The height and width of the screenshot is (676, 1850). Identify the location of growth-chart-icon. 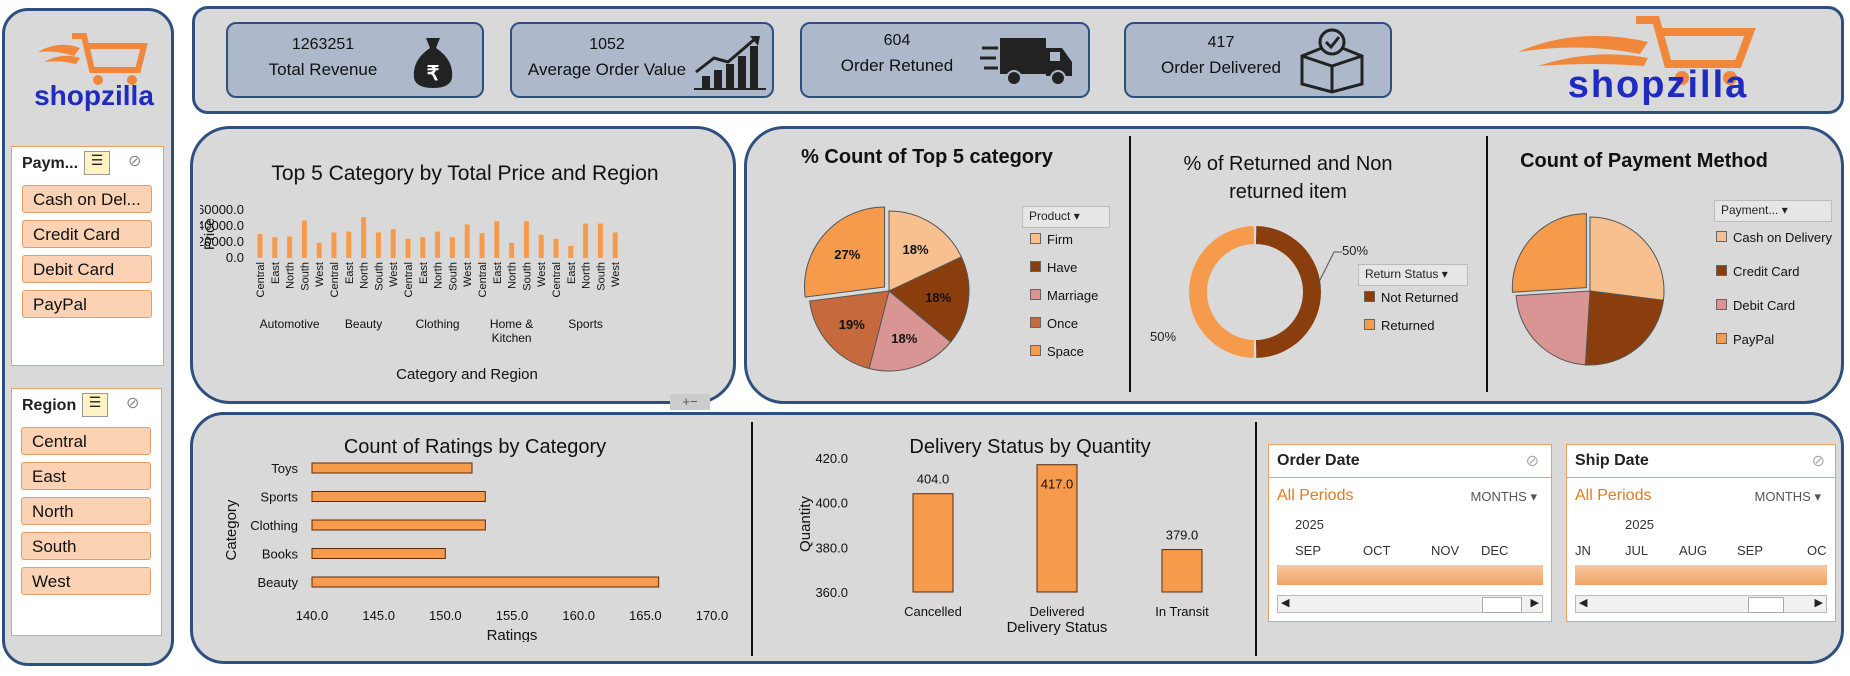
(730, 63).